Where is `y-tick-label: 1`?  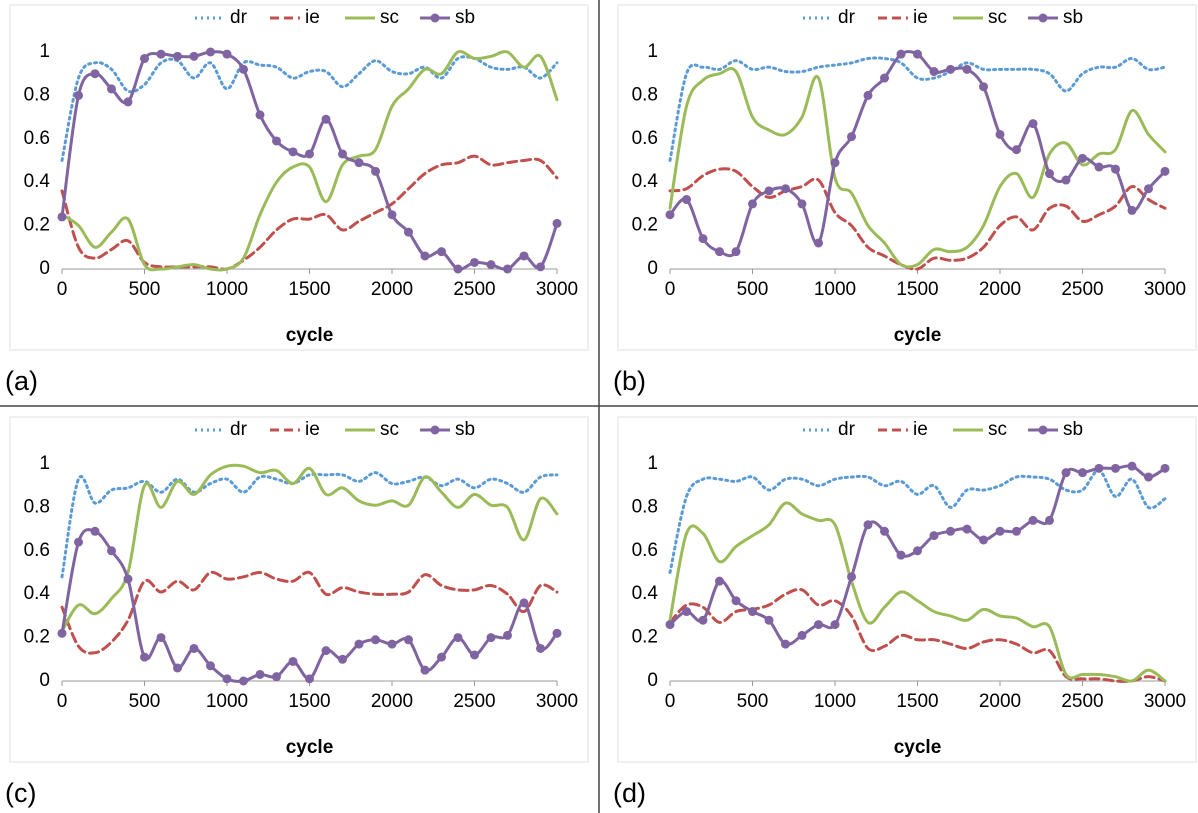
y-tick-label: 1 is located at coordinates (44, 51).